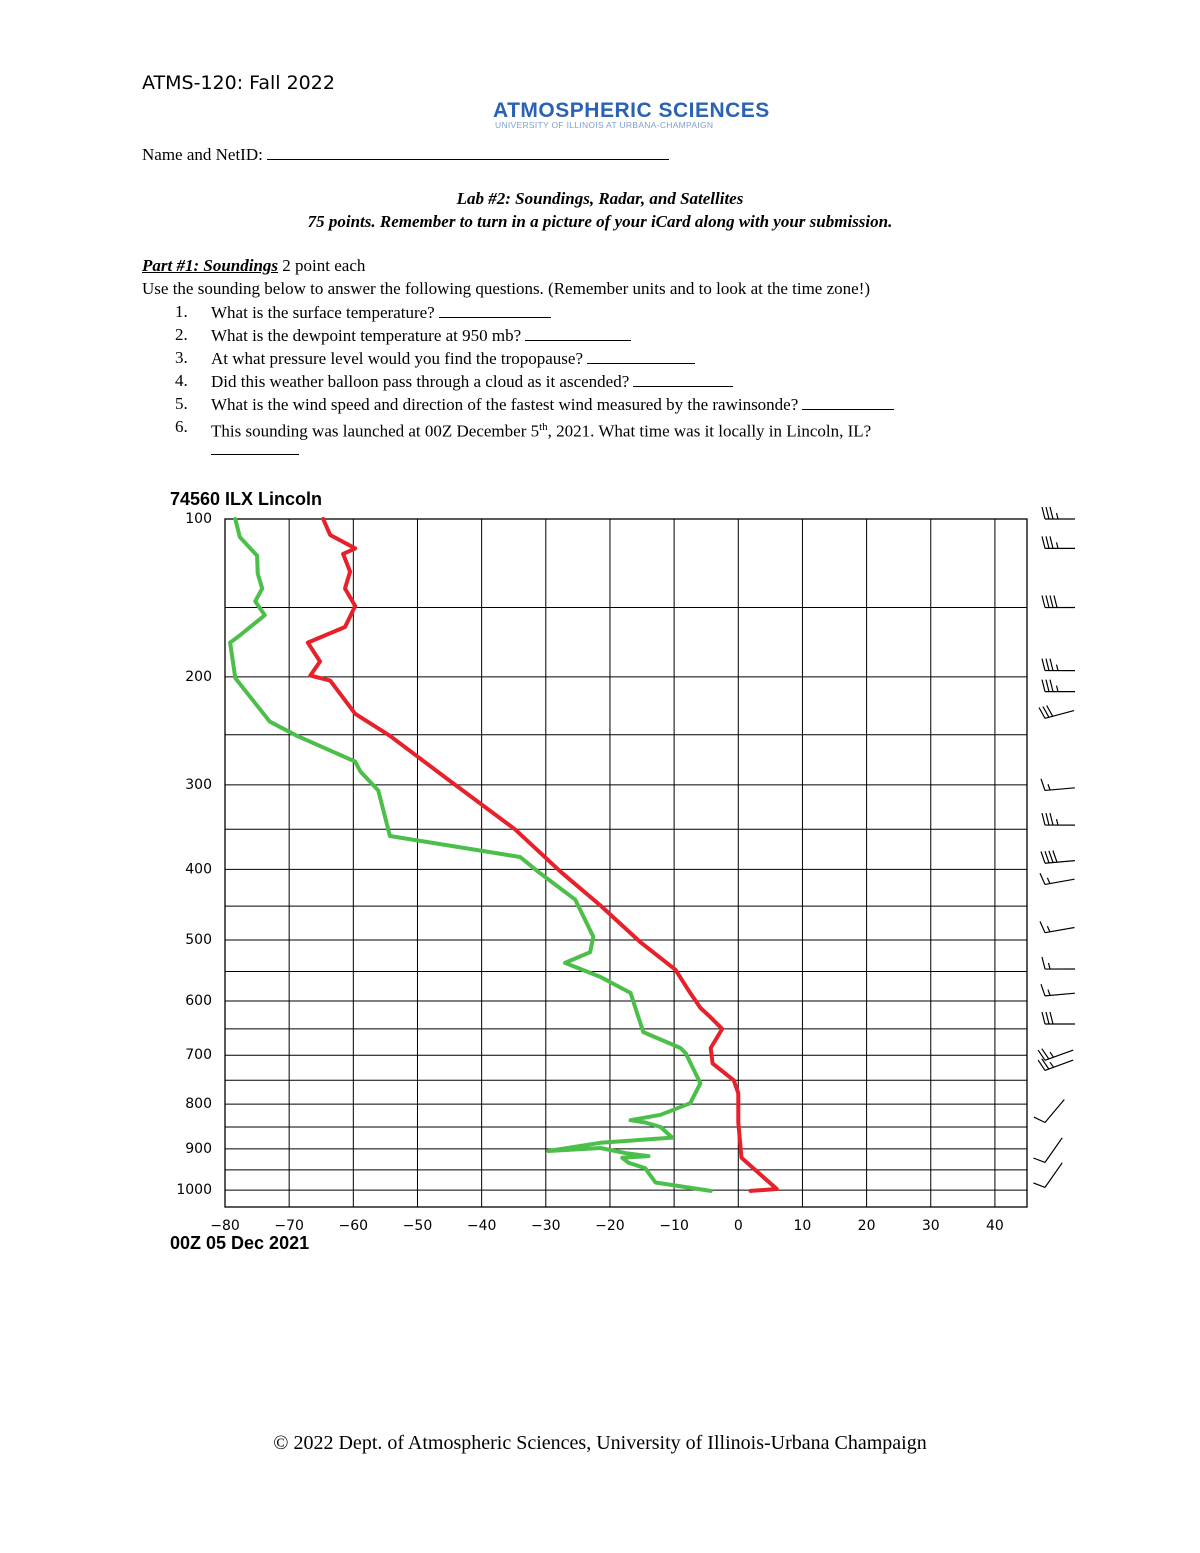  Describe the element at coordinates (323, 312) in the screenshot. I see `question-text: What is the surface temperature?` at that location.